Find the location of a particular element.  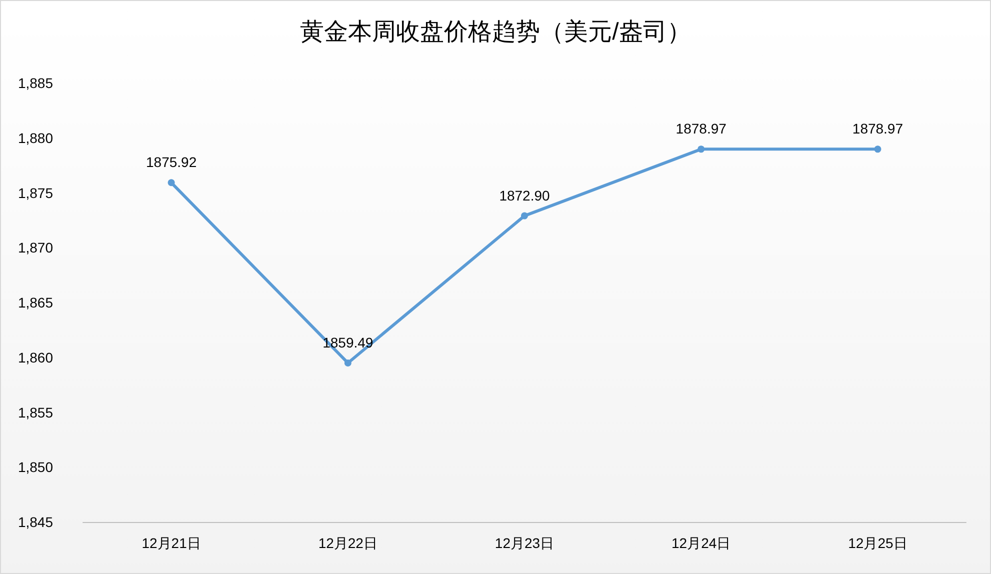

y-tick-label: 1,880 is located at coordinates (36, 138).